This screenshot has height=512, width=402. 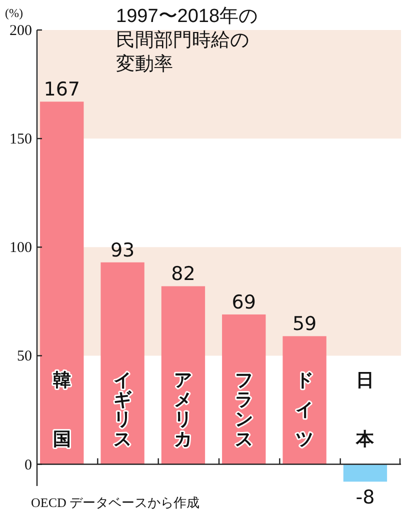 I want to click on x-tick-label: イギリス, so click(x=123, y=410).